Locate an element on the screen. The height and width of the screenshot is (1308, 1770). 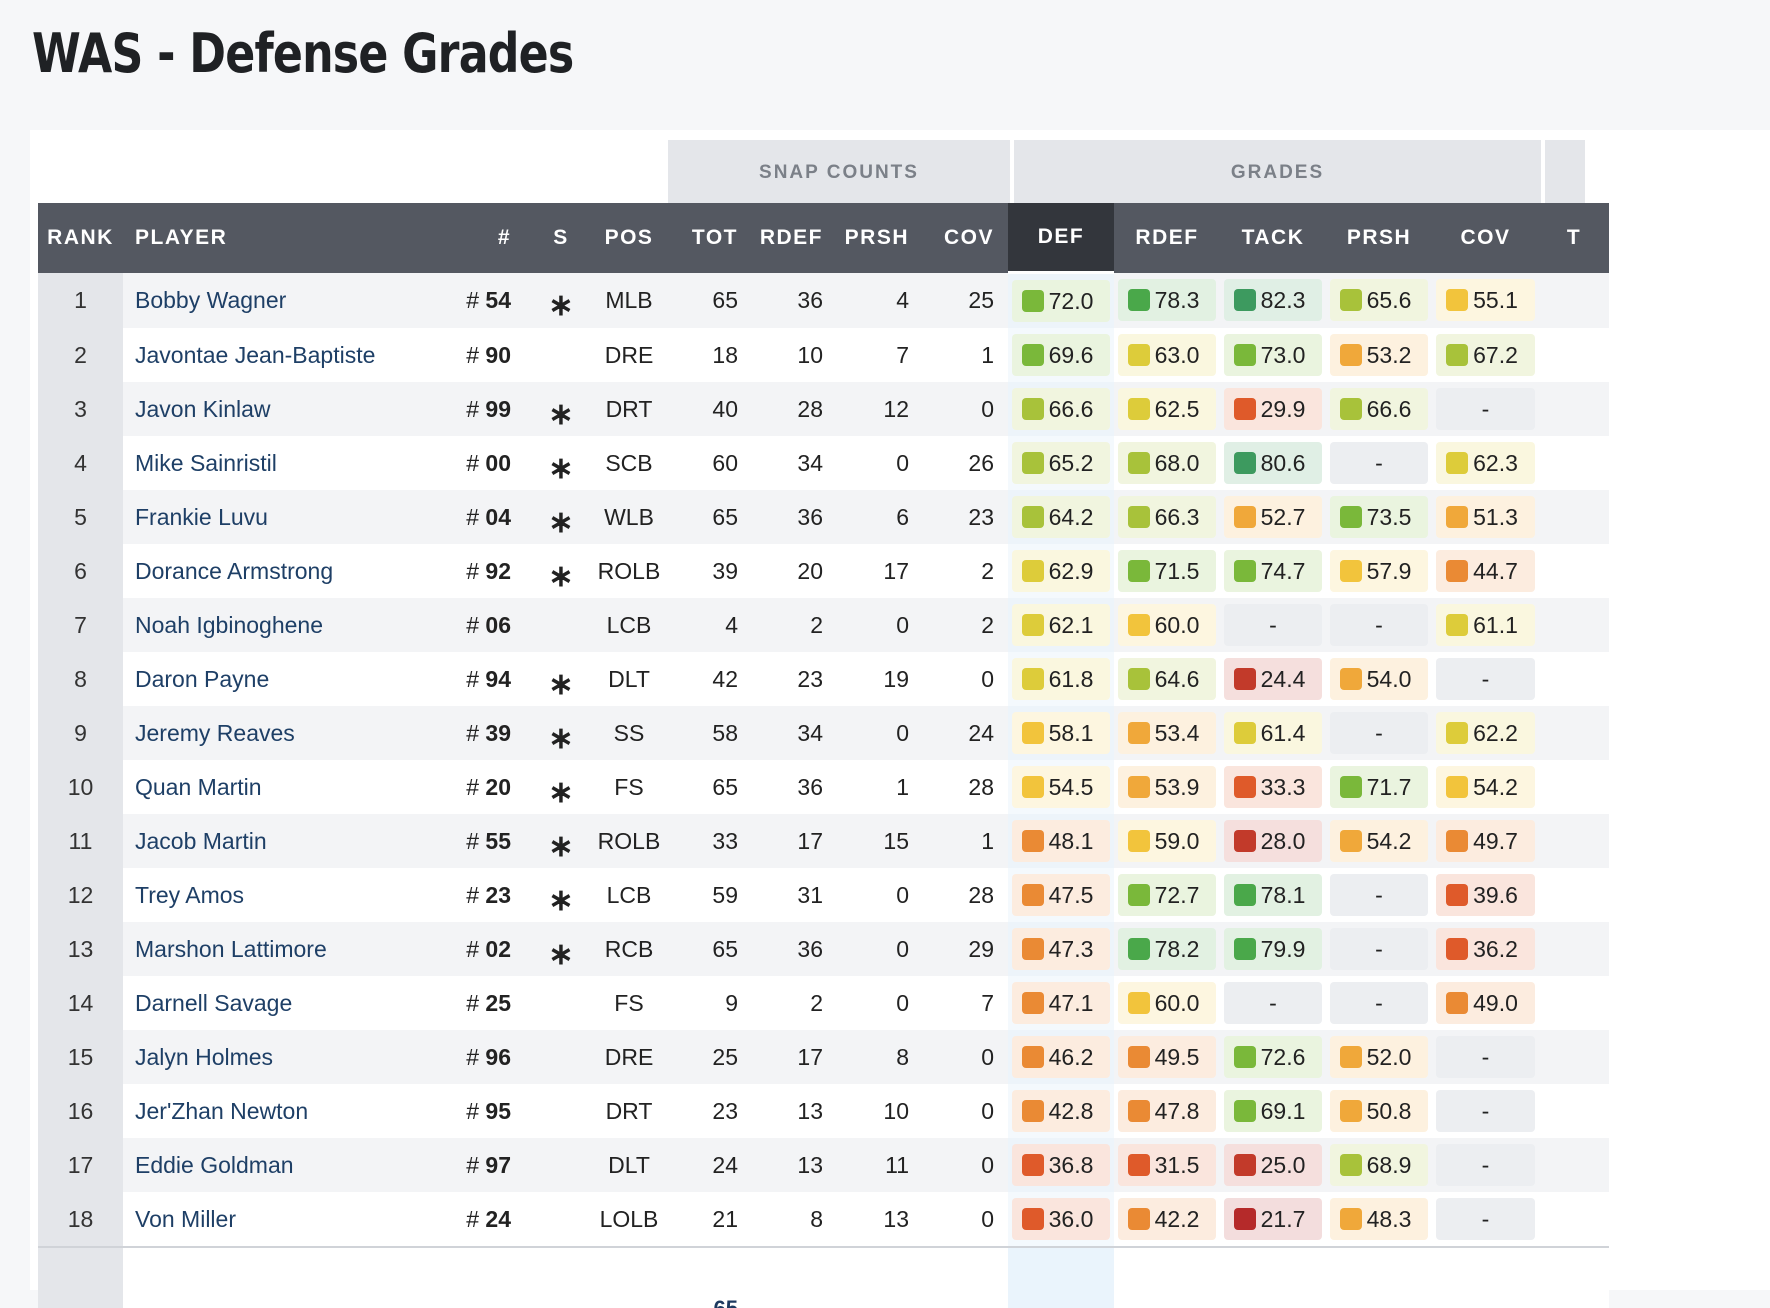
grade-value: 42.2 is located at coordinates (1177, 1219).